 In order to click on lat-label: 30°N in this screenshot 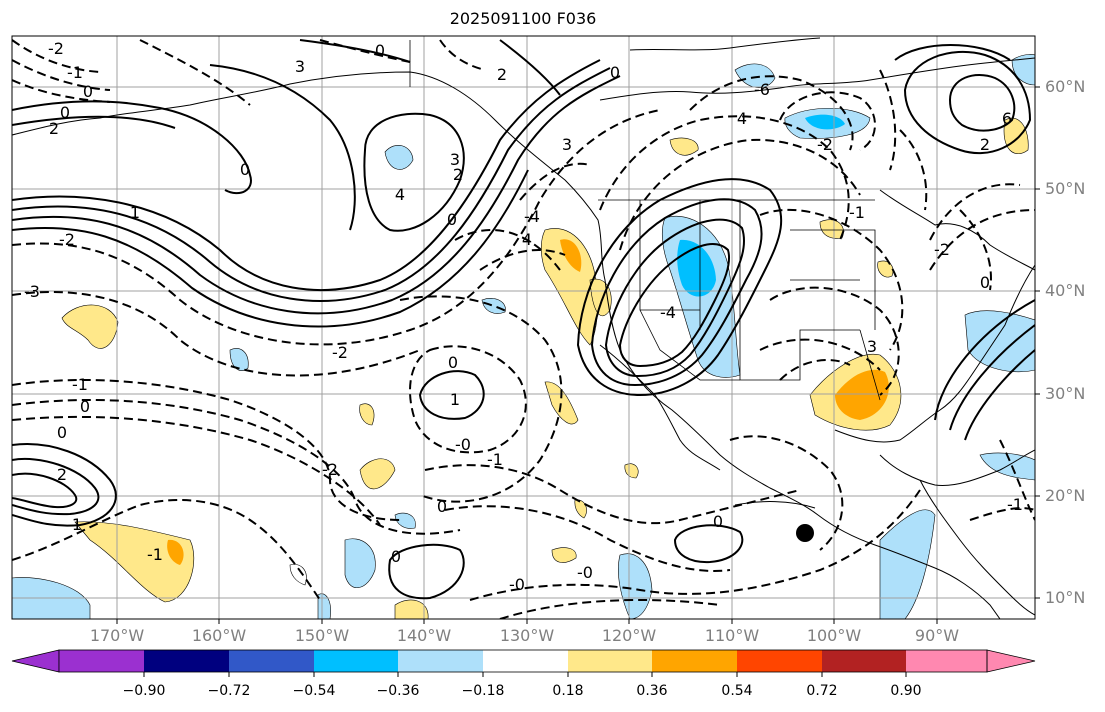, I will do `click(1065, 393)`.